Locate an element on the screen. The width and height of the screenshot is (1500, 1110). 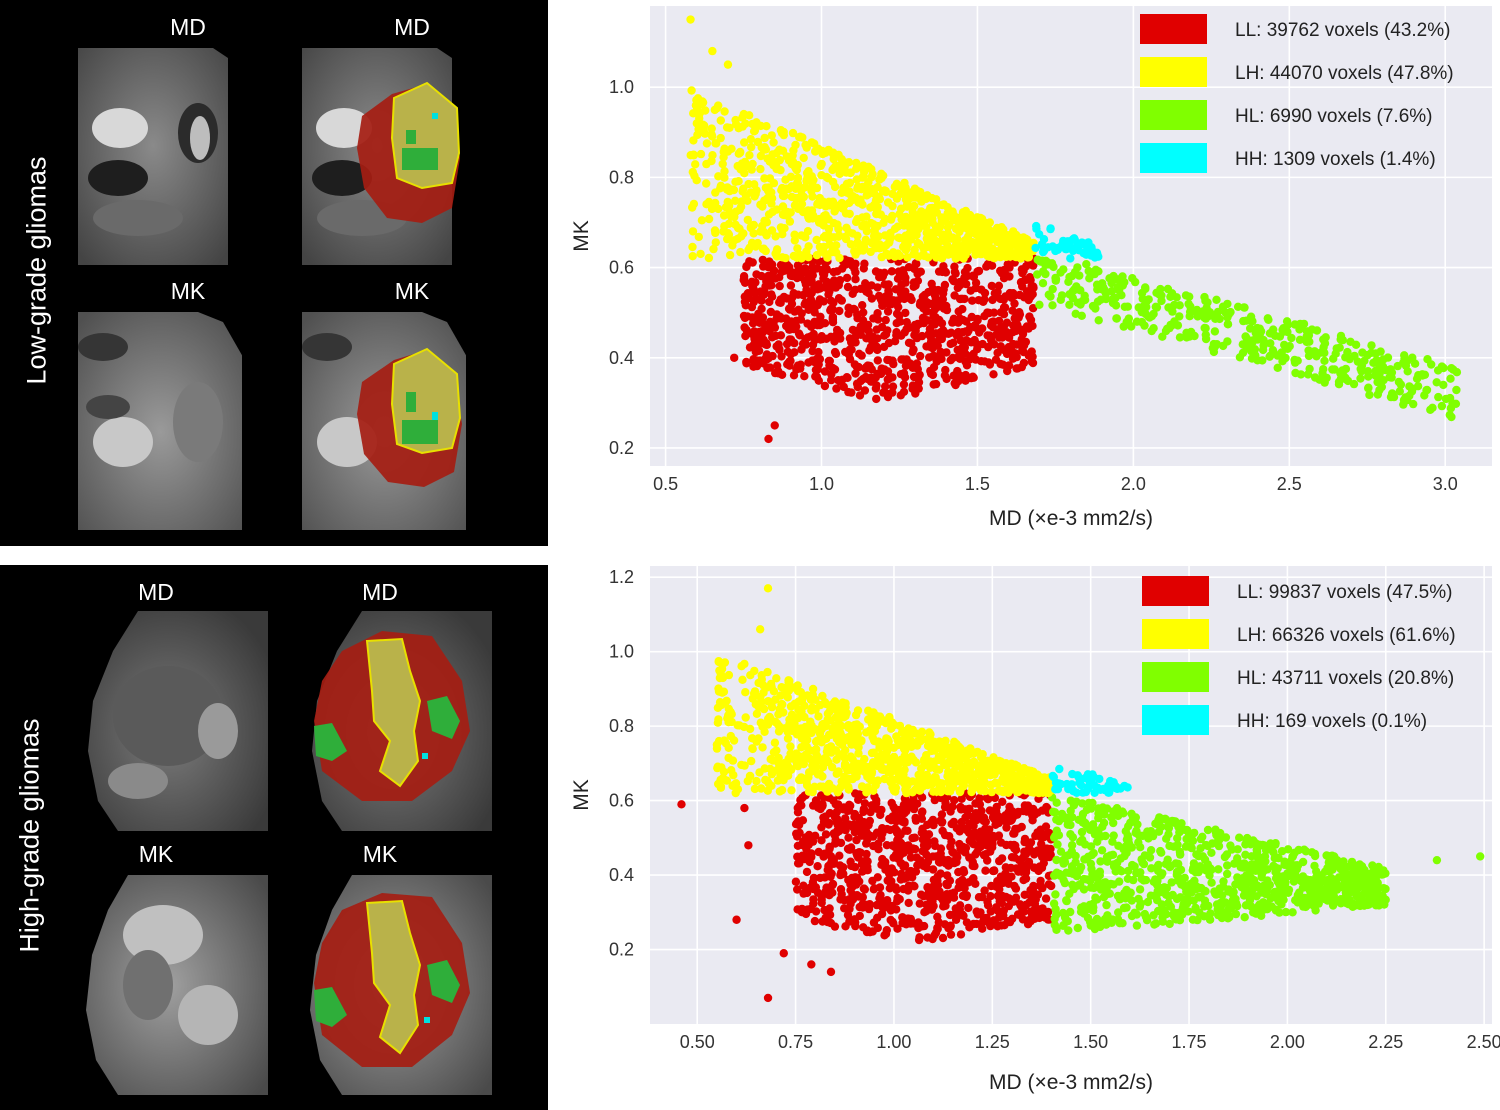
tile-label-mk-overlay: MK is located at coordinates (412, 291).